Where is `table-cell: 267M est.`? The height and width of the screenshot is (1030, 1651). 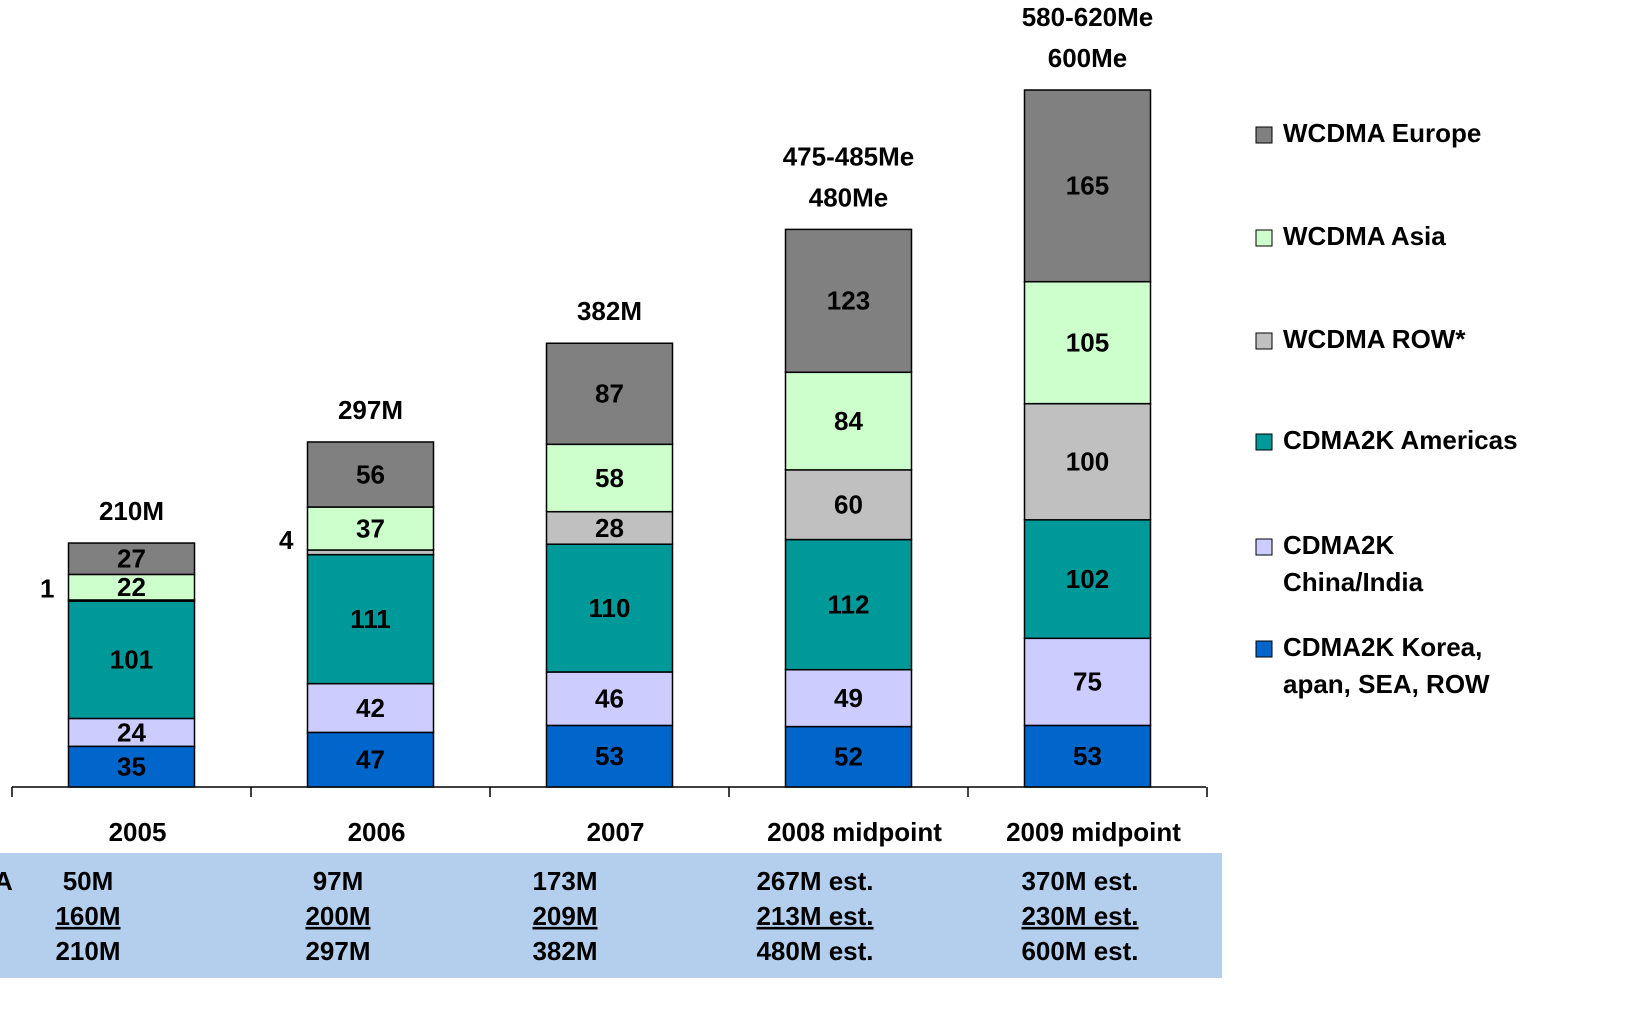
table-cell: 267M est. is located at coordinates (814, 881).